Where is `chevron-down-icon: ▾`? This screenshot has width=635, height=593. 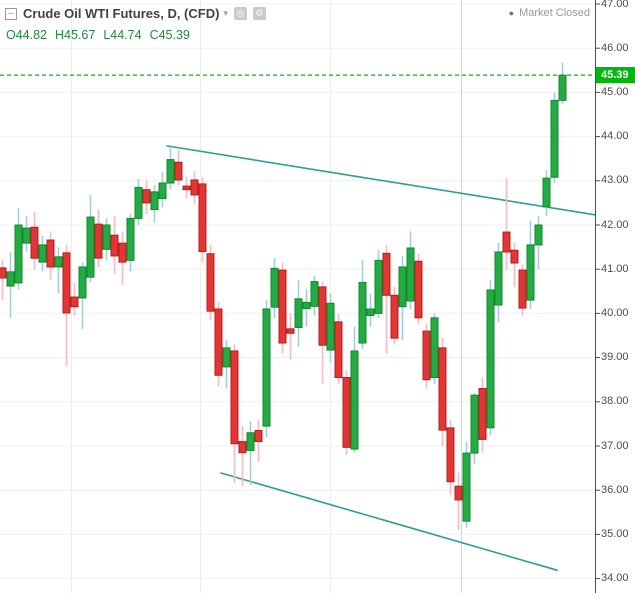
chevron-down-icon: ▾ is located at coordinates (225, 13).